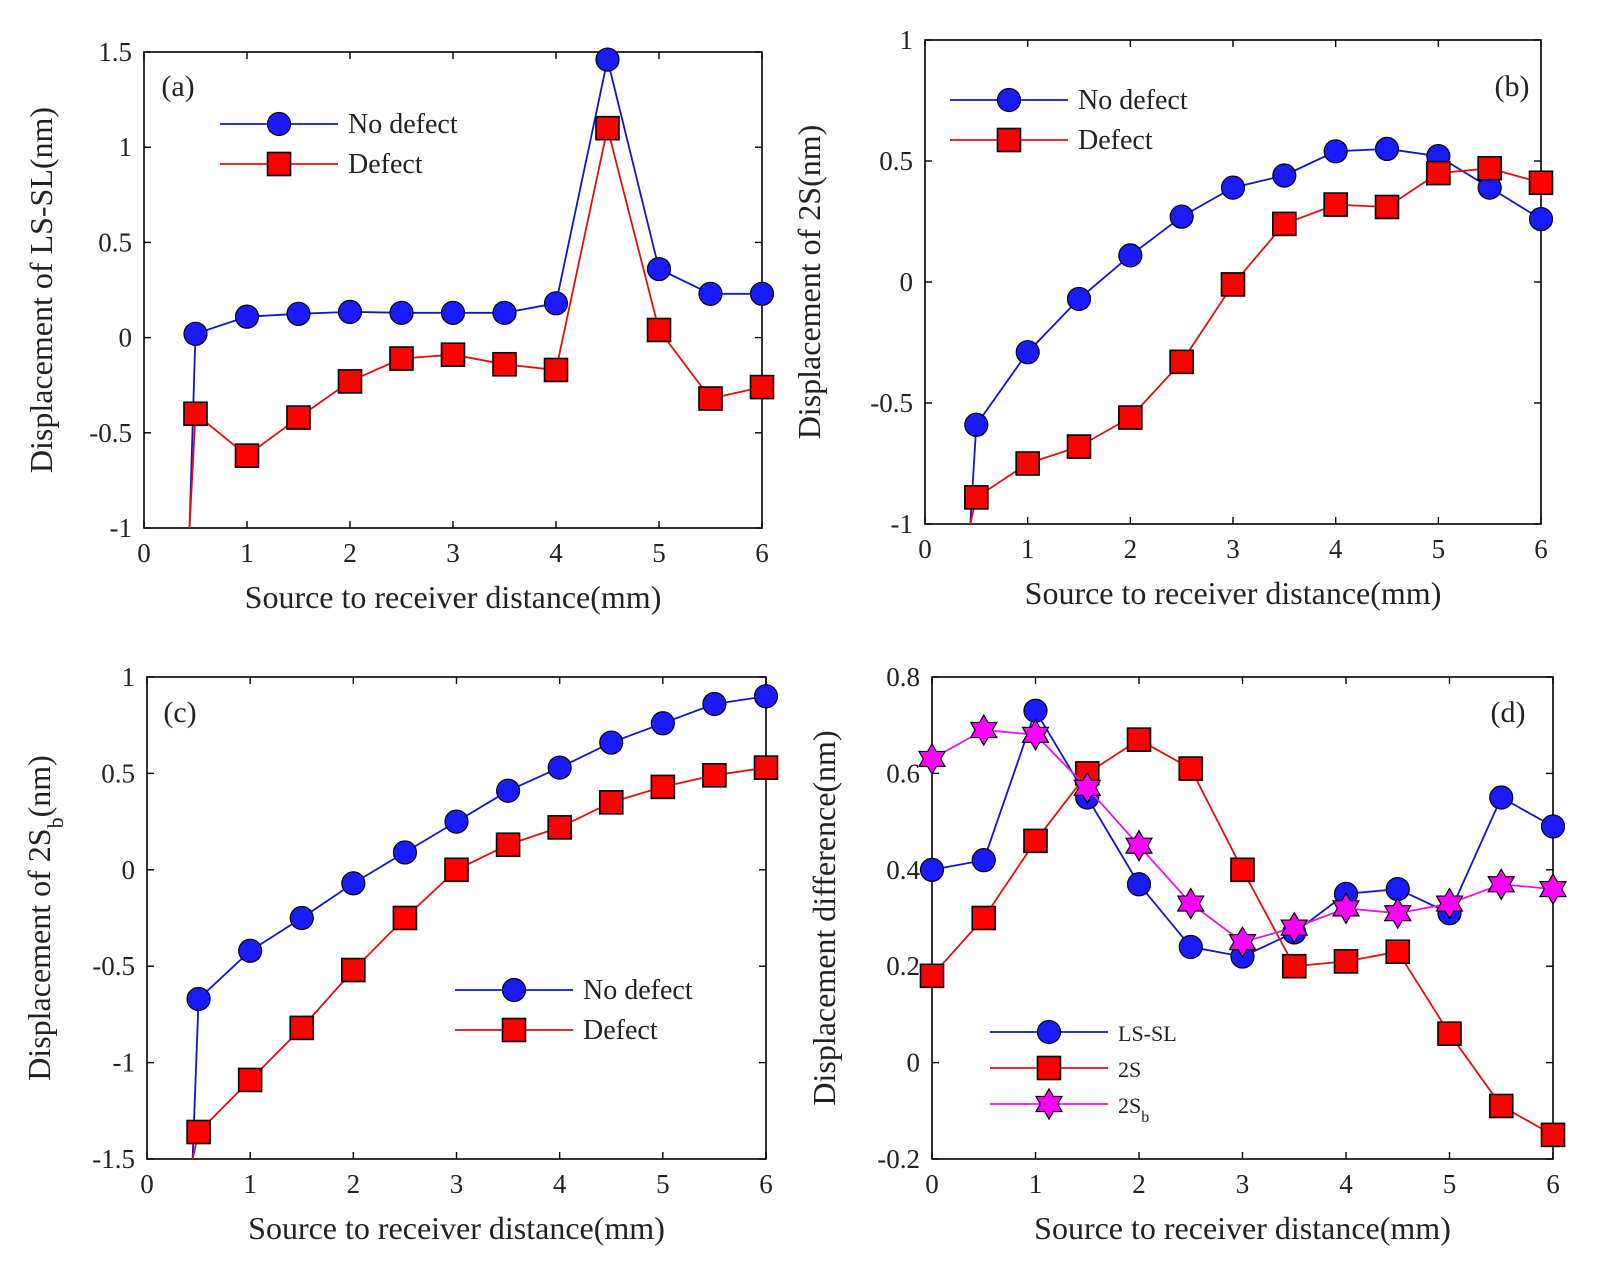 The height and width of the screenshot is (1281, 1601). I want to click on legend-label: 2S, so click(1129, 1069).